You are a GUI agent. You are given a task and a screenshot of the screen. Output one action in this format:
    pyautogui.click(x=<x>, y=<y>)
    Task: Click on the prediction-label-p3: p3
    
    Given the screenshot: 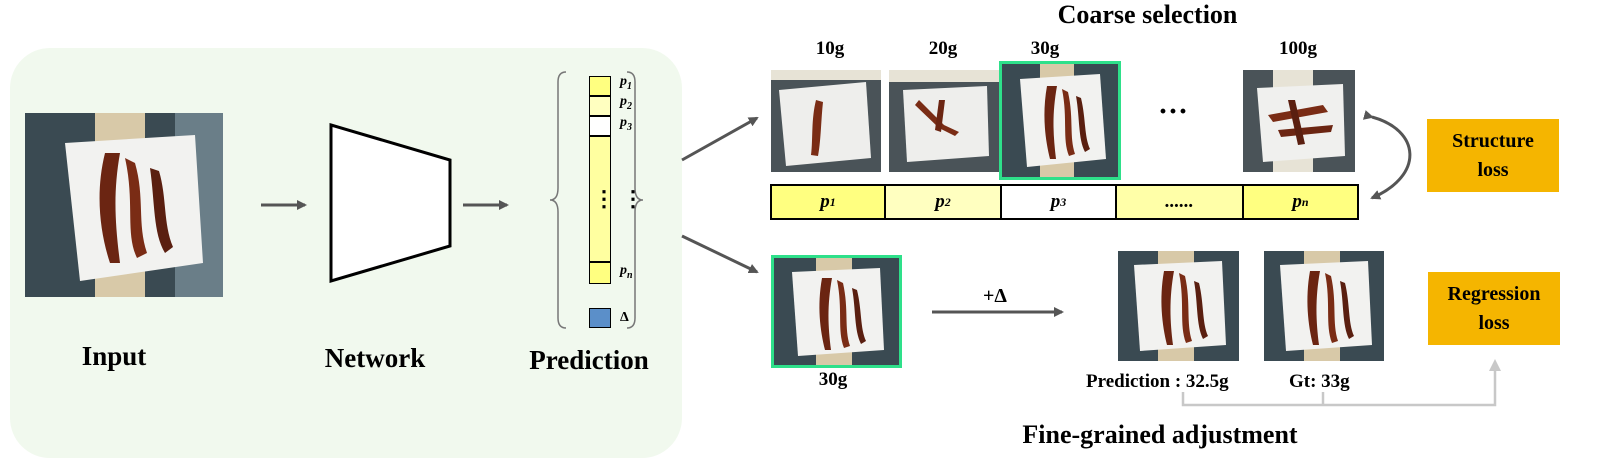 What is the action you would take?
    pyautogui.click(x=626, y=124)
    